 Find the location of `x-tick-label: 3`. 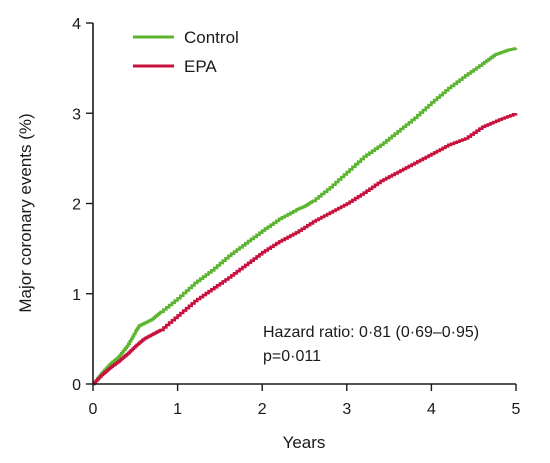

x-tick-label: 3 is located at coordinates (346, 409).